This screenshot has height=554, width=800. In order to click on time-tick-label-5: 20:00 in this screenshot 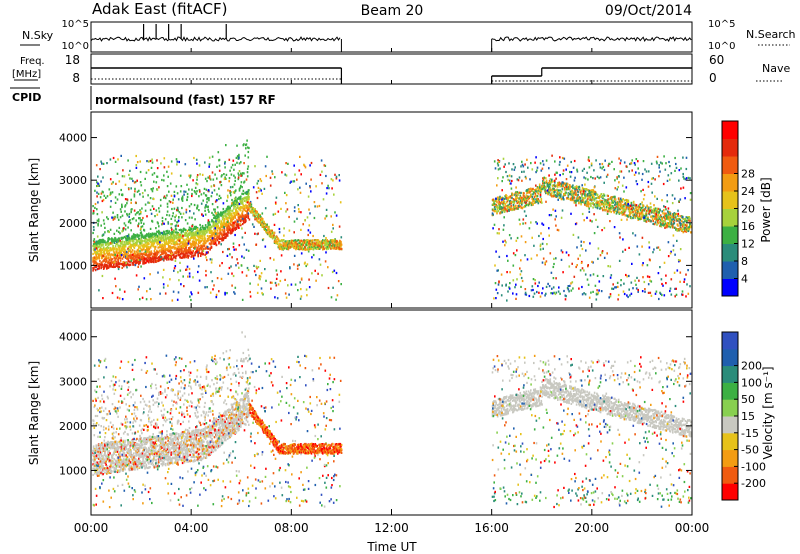, I will do `click(592, 528)`.